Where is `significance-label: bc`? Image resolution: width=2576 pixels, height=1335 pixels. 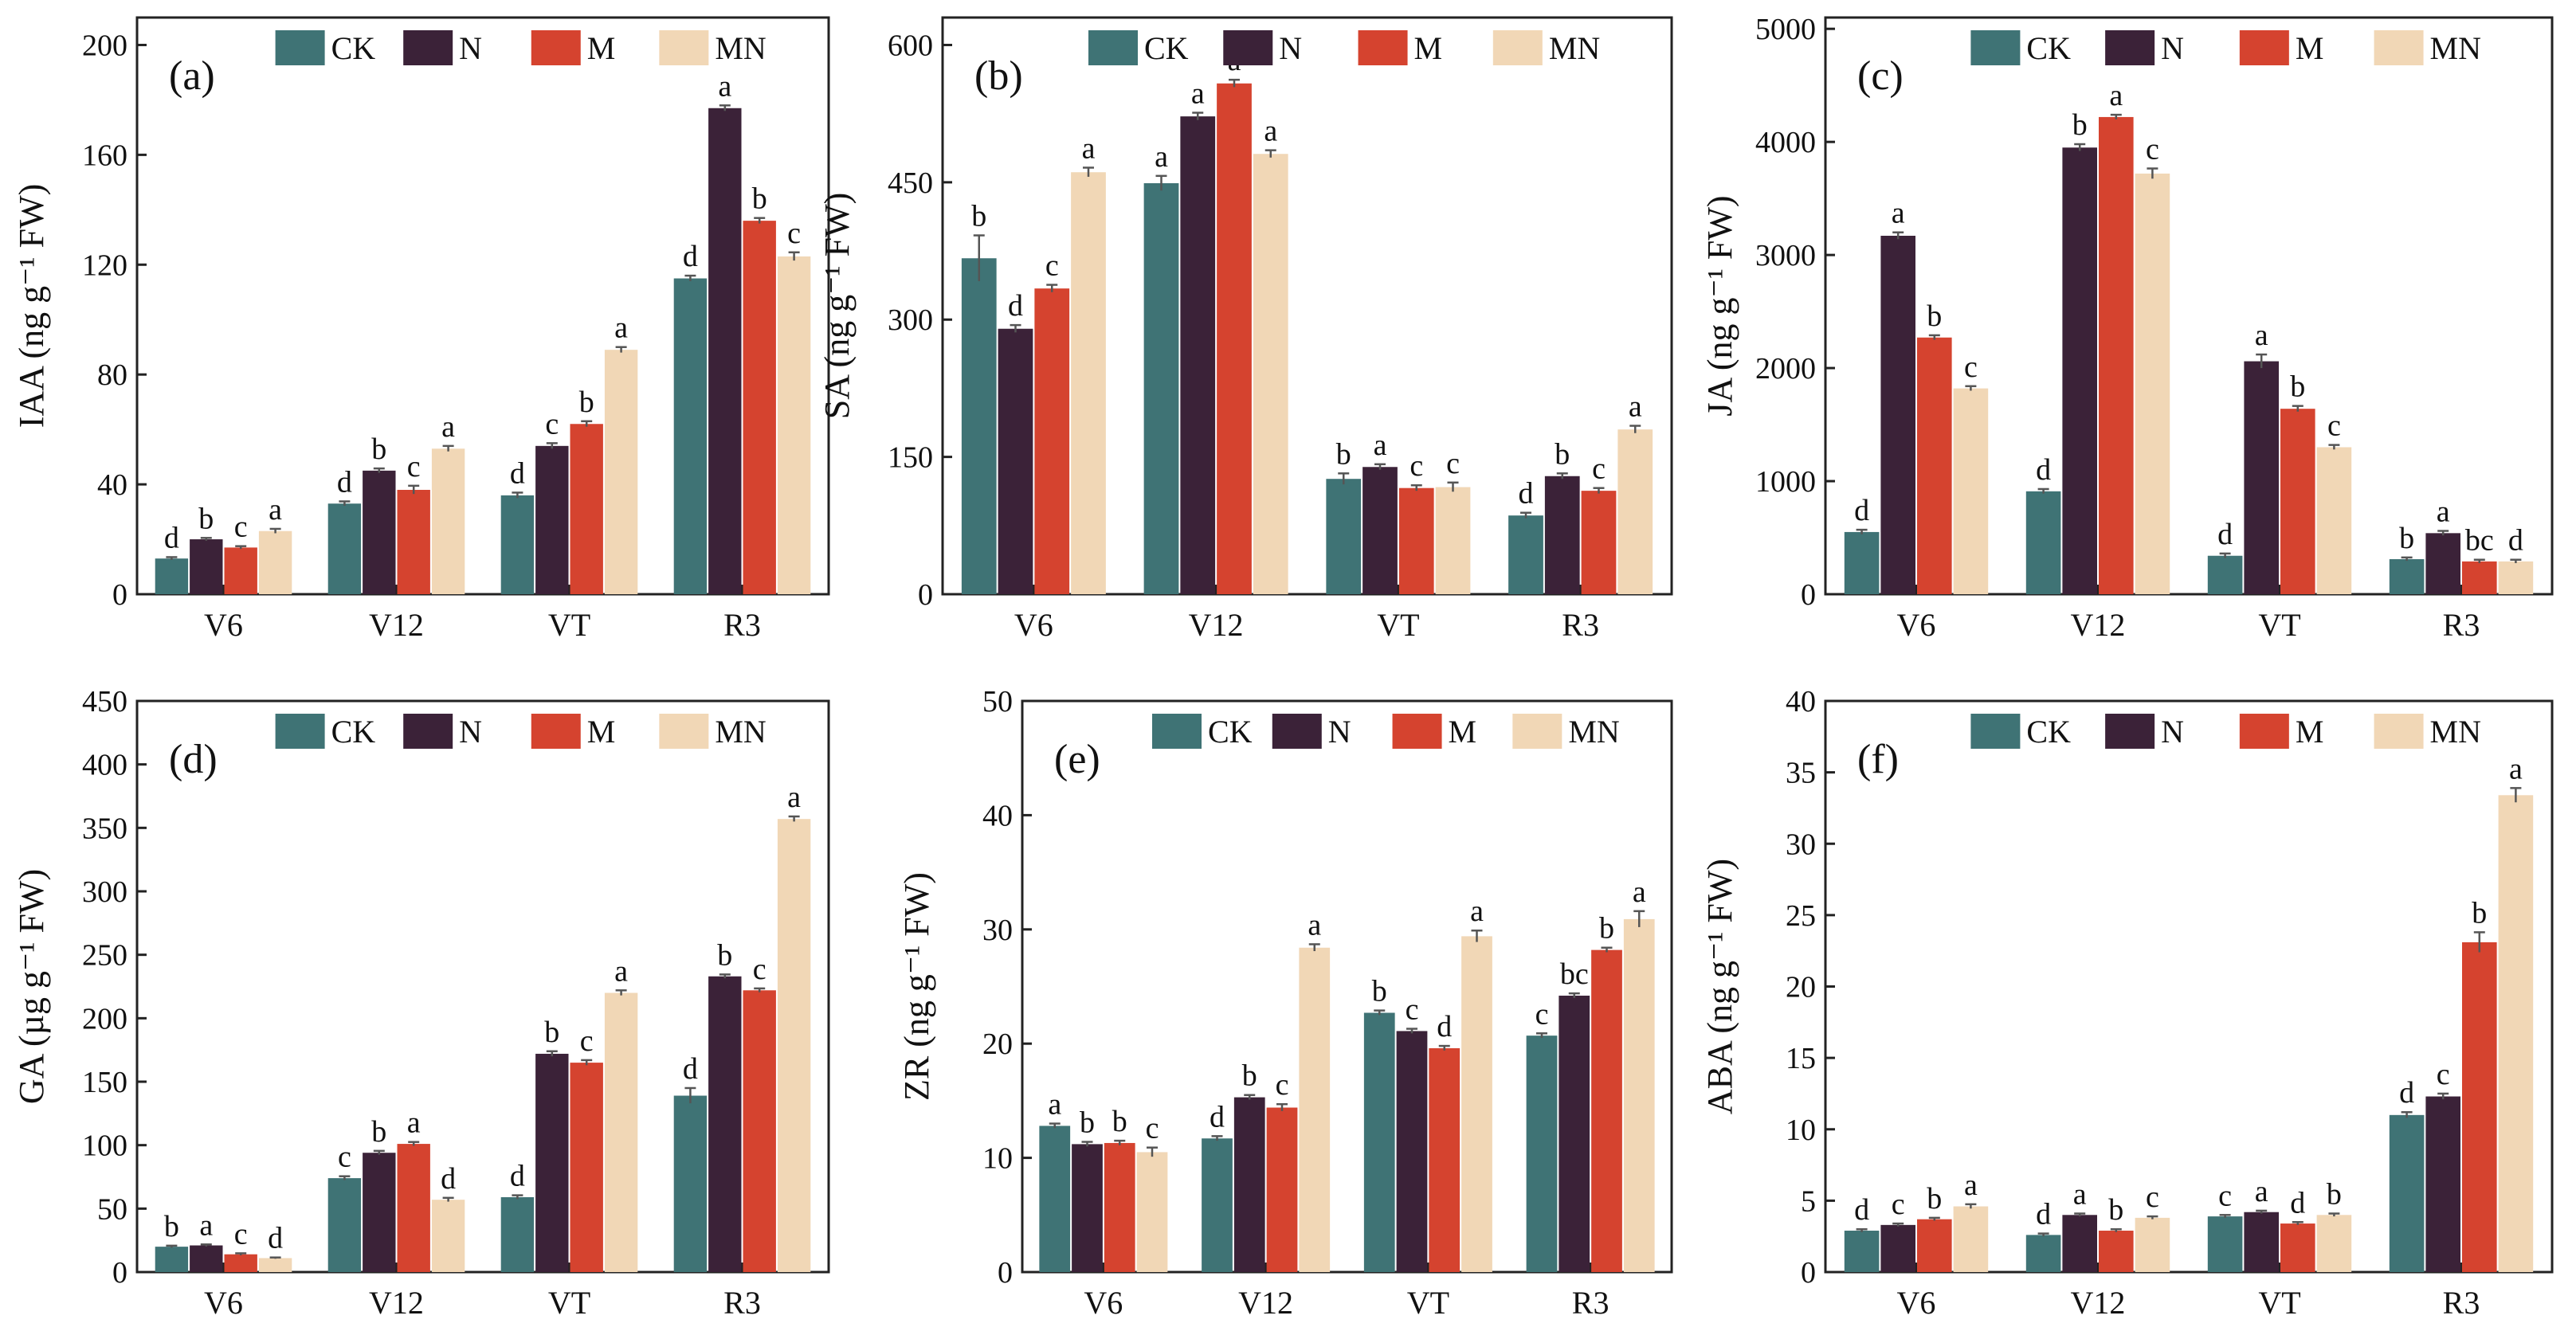 significance-label: bc is located at coordinates (2479, 541).